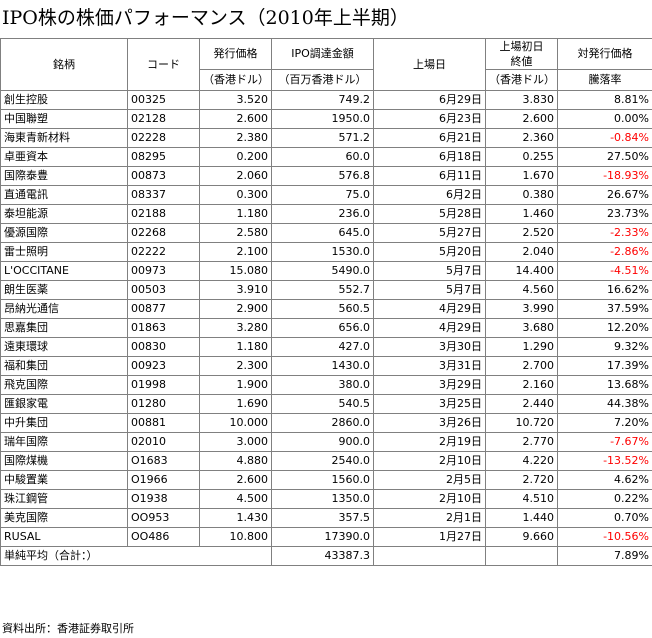 Image resolution: width=652 pixels, height=638 pixels. I want to click on table-row: 中駿置業 O1966 2.600 1560.0 2月5日 2.720 4.62%, so click(326, 480).